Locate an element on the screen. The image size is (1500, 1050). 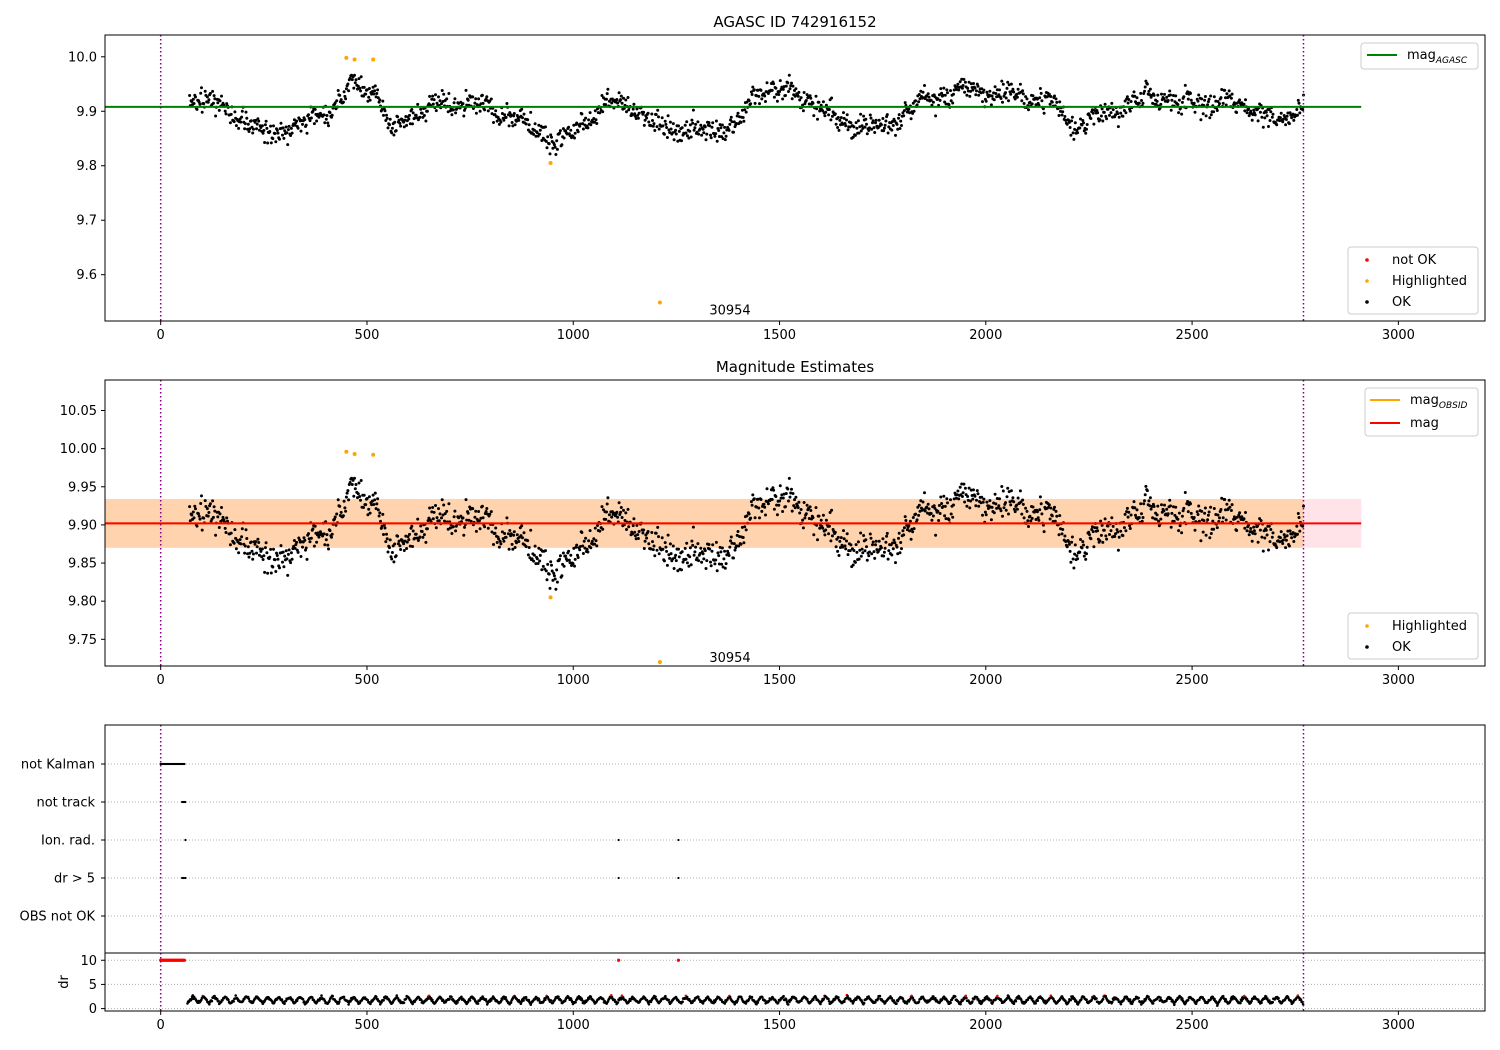
legend-marker-not-ok is located at coordinates (1367, 260).